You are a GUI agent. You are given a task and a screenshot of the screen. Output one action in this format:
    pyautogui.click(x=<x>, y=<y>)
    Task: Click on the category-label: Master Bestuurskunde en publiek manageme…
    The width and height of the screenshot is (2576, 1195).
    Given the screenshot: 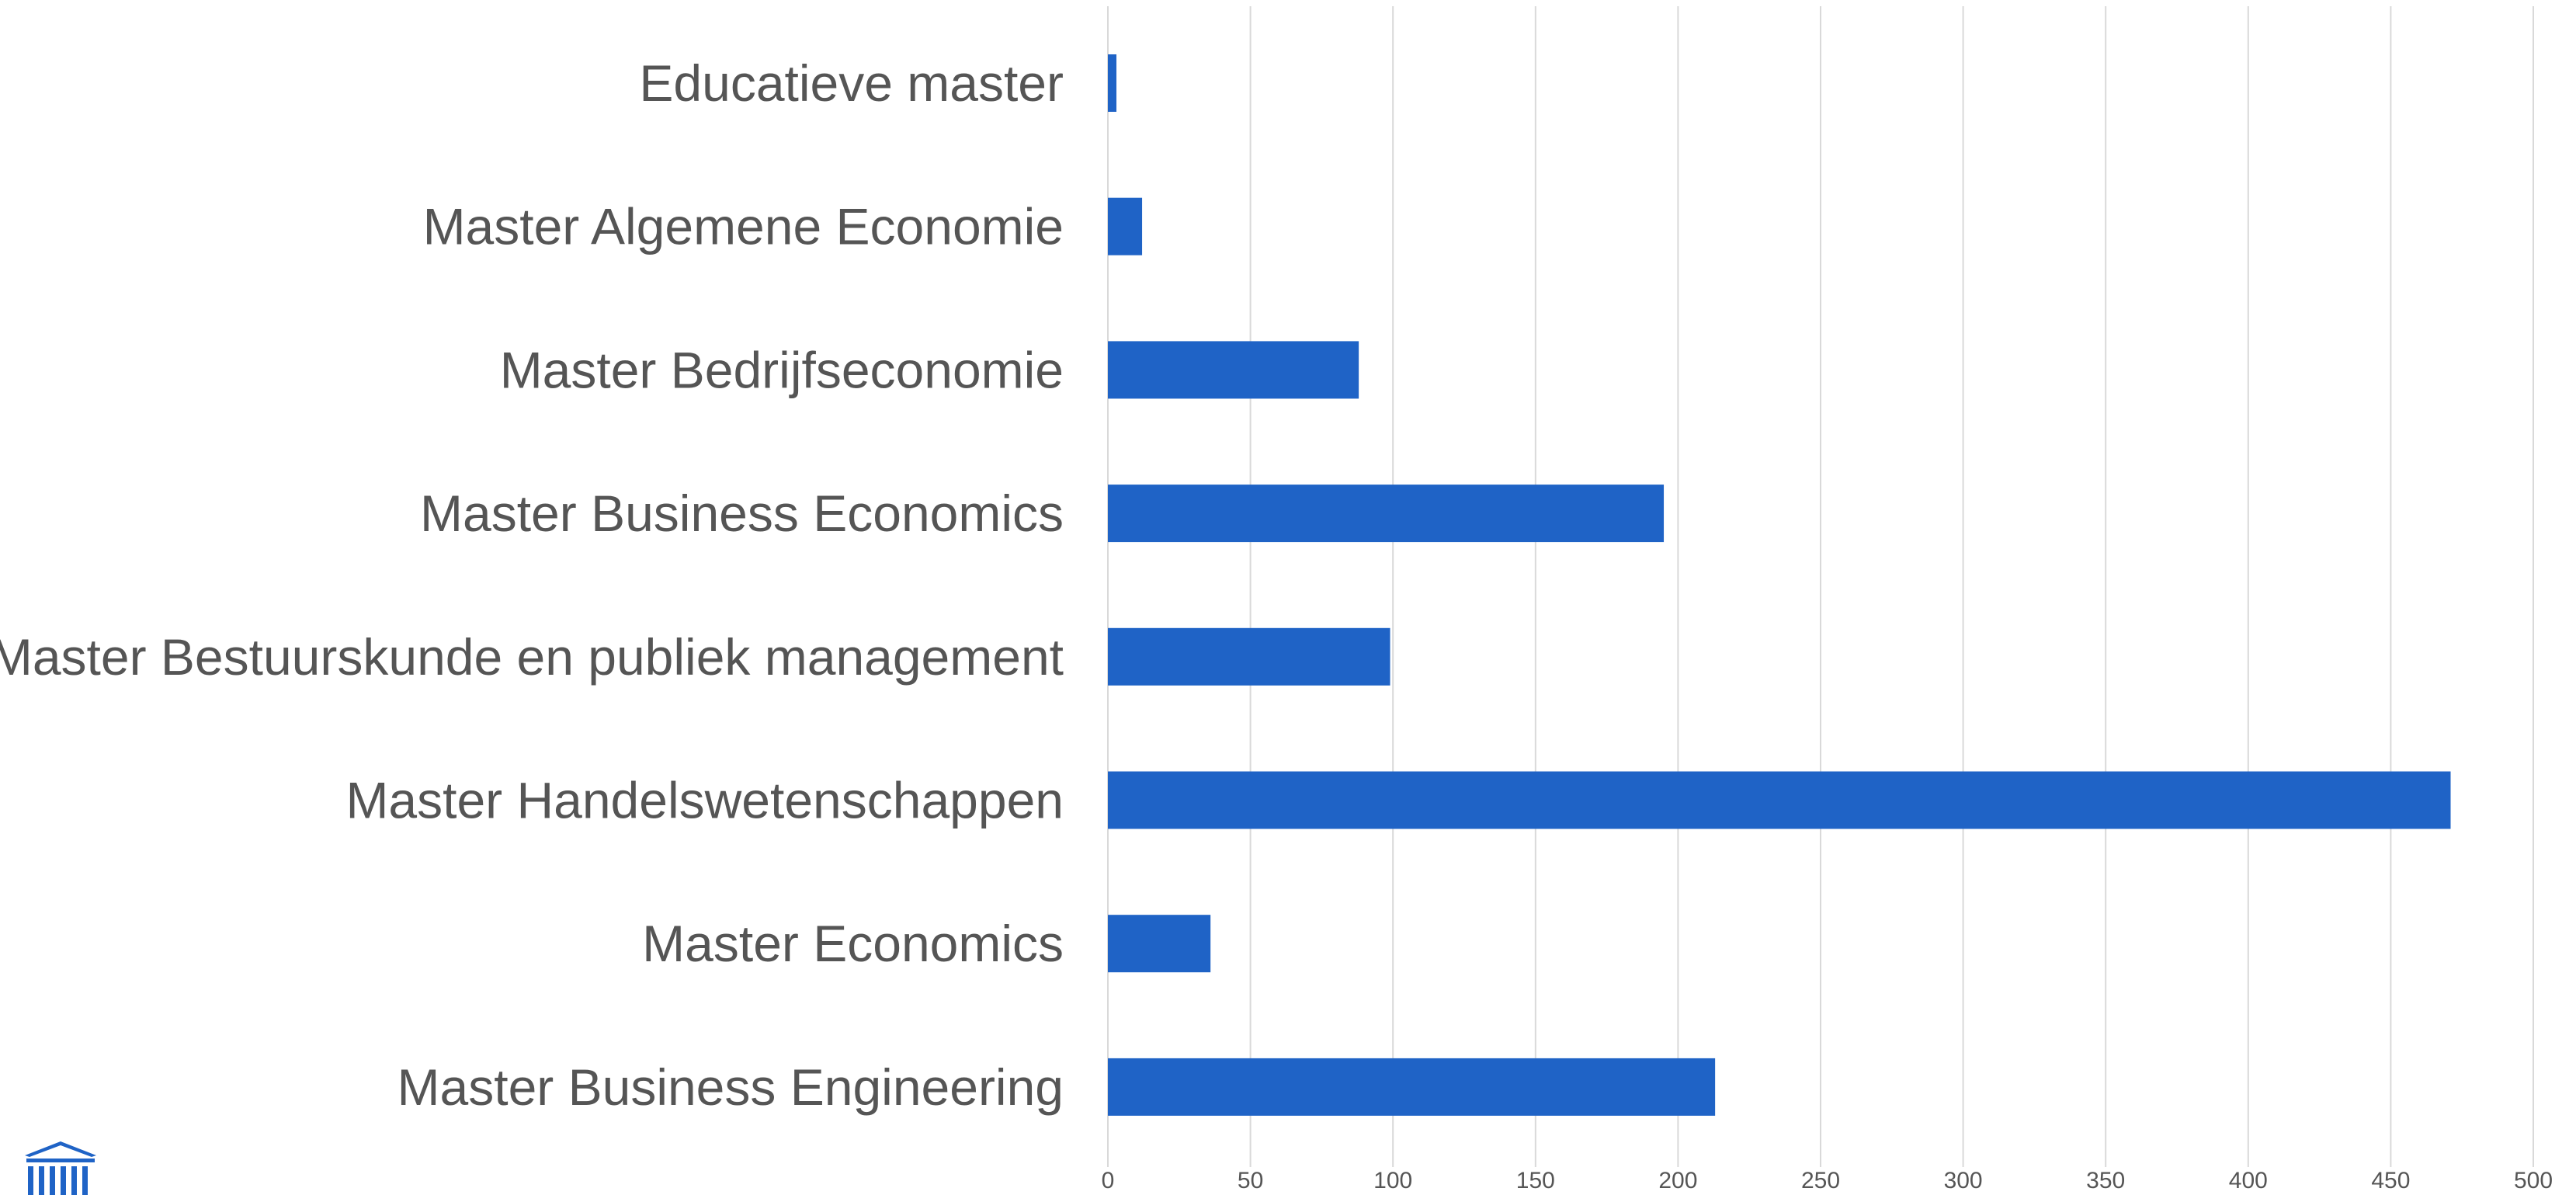 What is the action you would take?
    pyautogui.click(x=532, y=657)
    